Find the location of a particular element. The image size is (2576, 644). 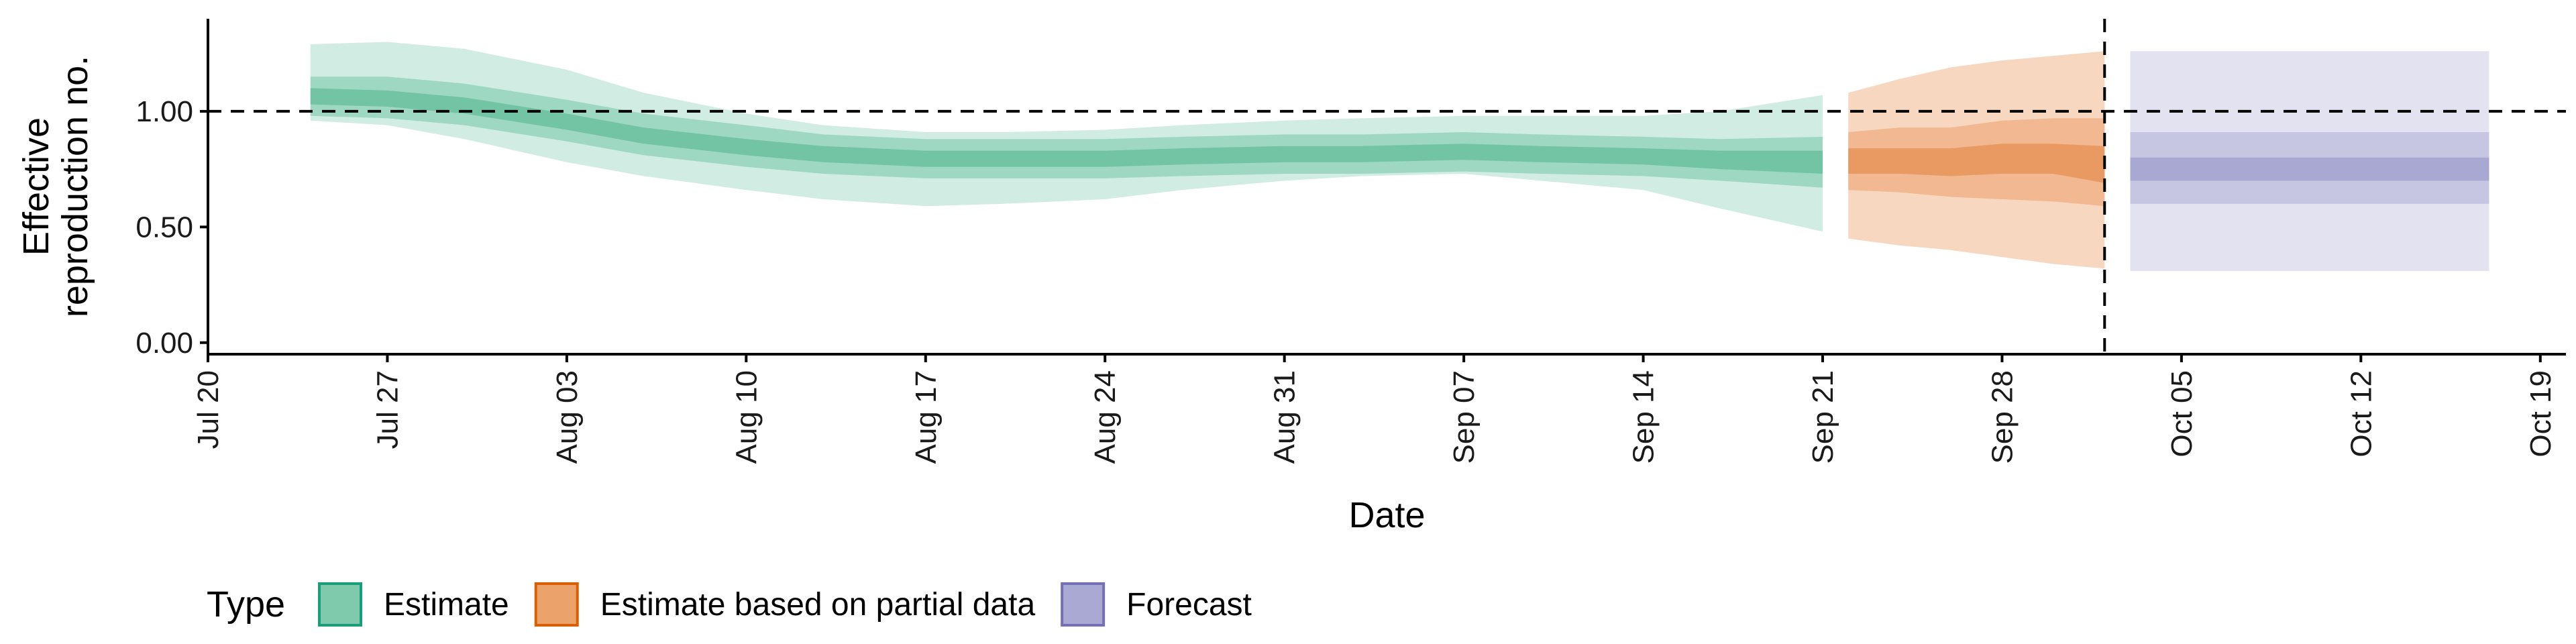

x-tick-label: Aug 10 is located at coordinates (746, 417).